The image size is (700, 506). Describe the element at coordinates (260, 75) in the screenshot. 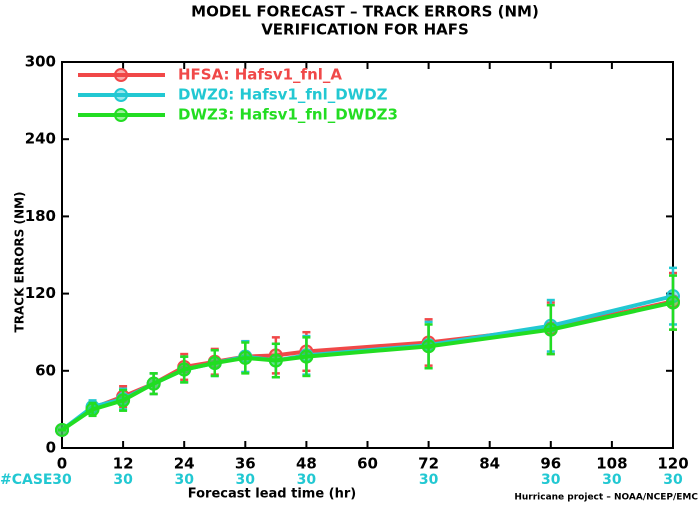

I see `legend-label: HFSA: Hafsv1_fnl_A` at that location.